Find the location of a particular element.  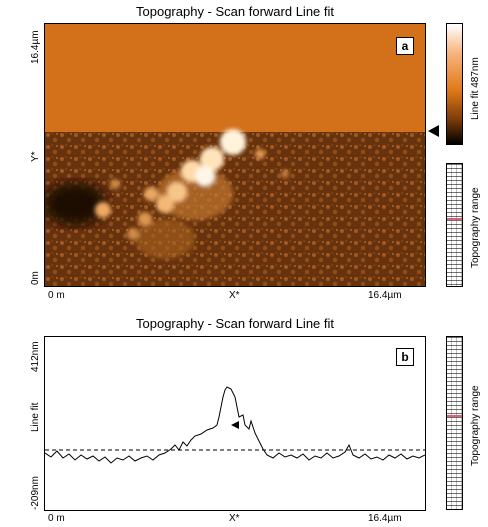

panel-a-badge: a is located at coordinates (405, 46).